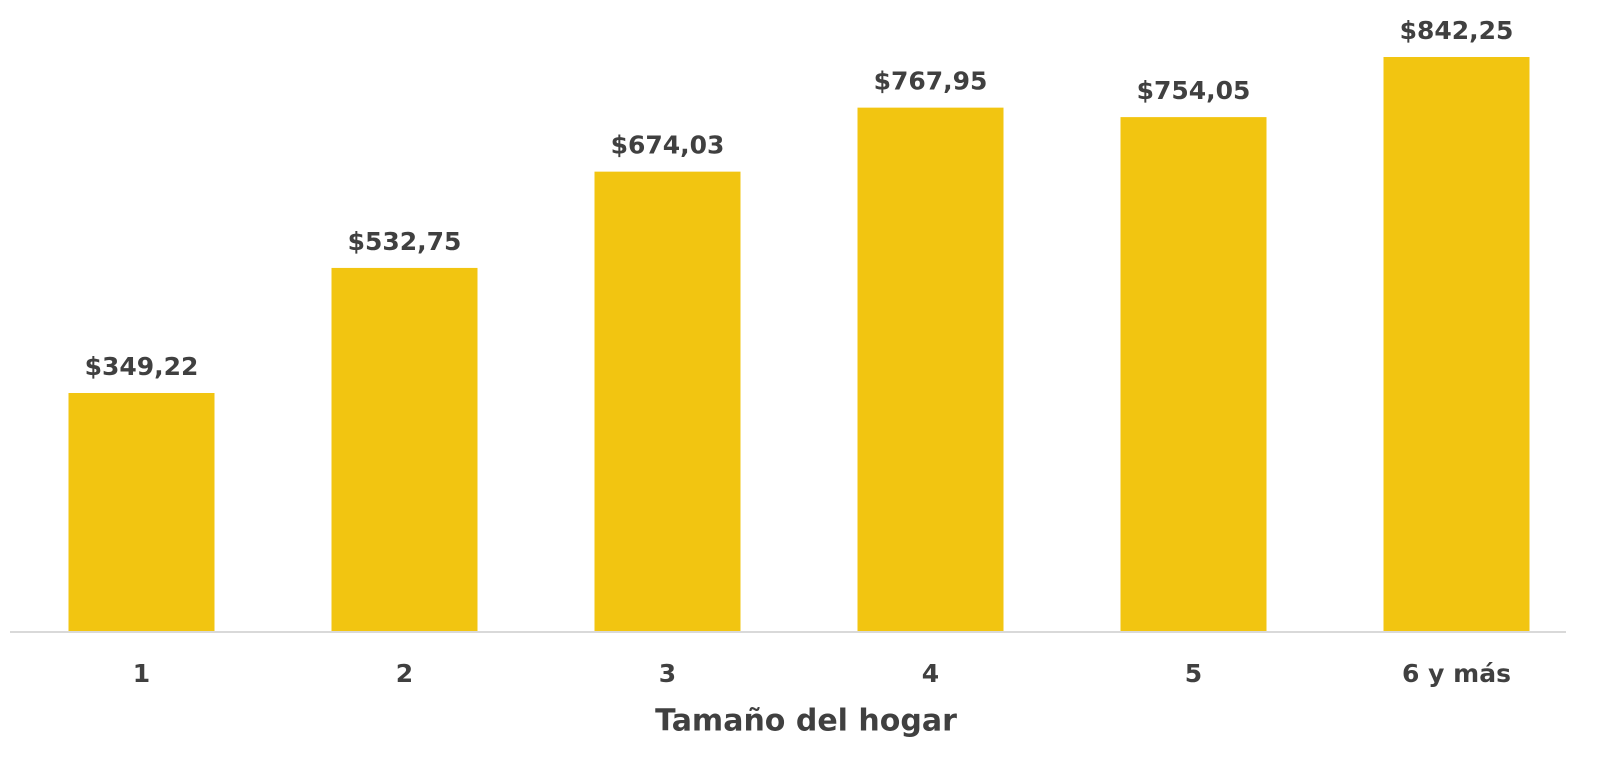 The height and width of the screenshot is (760, 1606). I want to click on x-tick-label: 2, so click(404, 673).